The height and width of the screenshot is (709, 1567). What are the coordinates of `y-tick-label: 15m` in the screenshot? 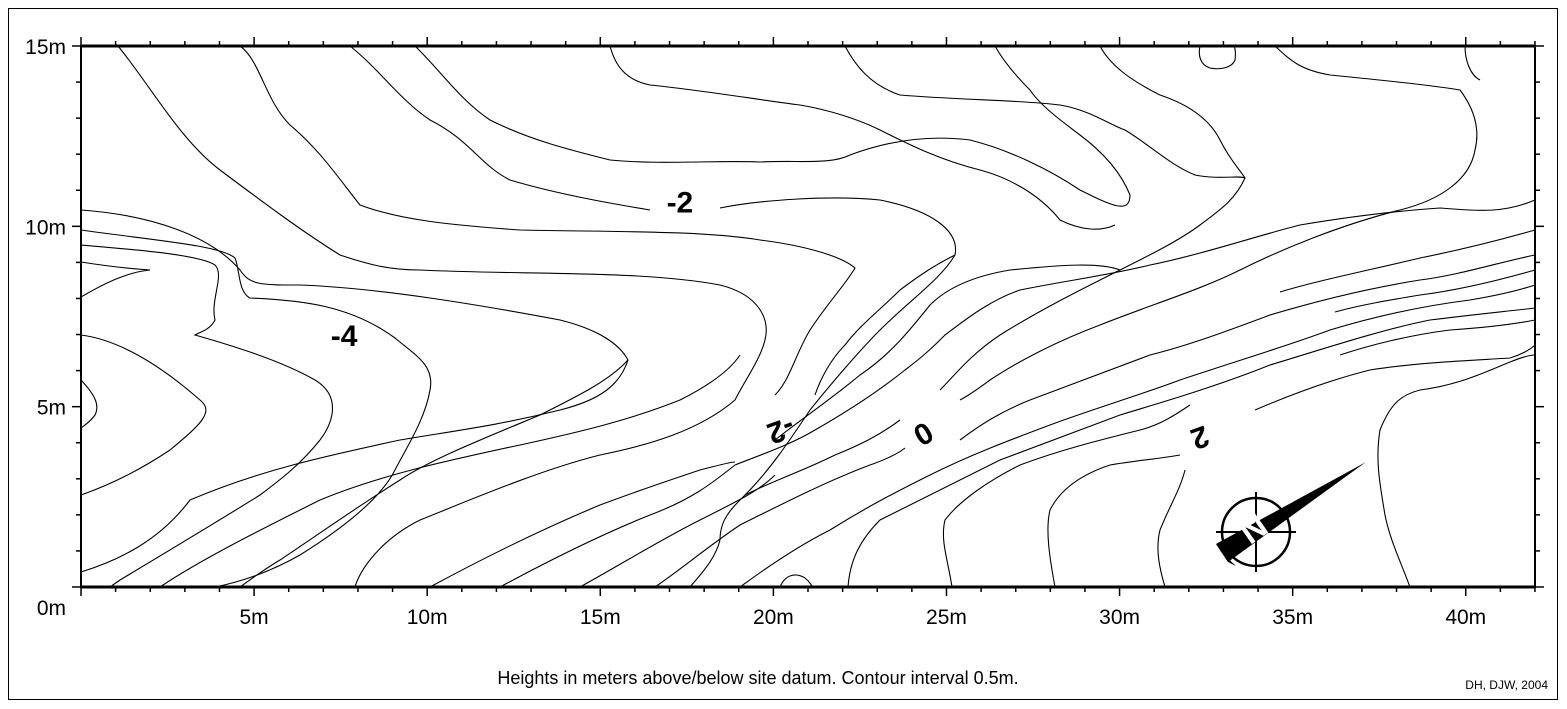 It's located at (45, 47).